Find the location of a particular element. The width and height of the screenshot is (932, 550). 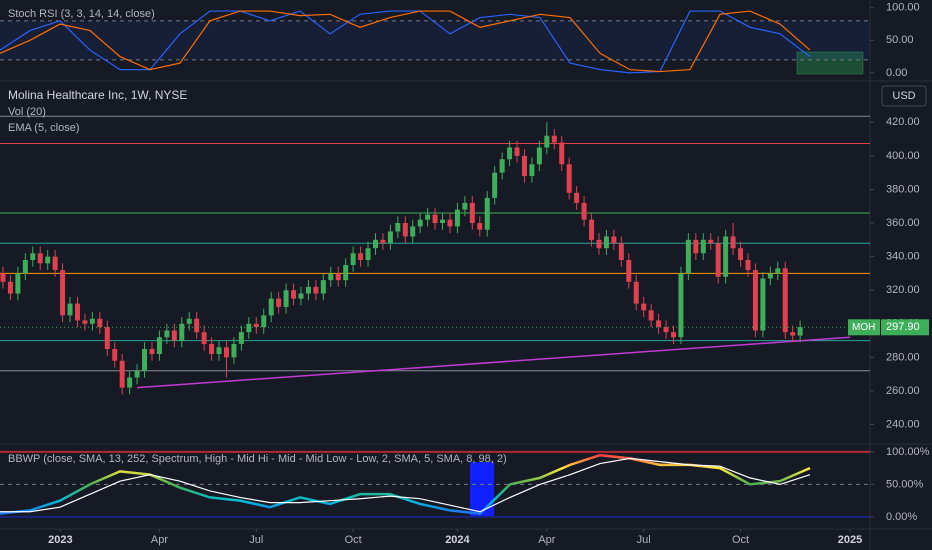

price-label: 297.90 is located at coordinates (903, 327).